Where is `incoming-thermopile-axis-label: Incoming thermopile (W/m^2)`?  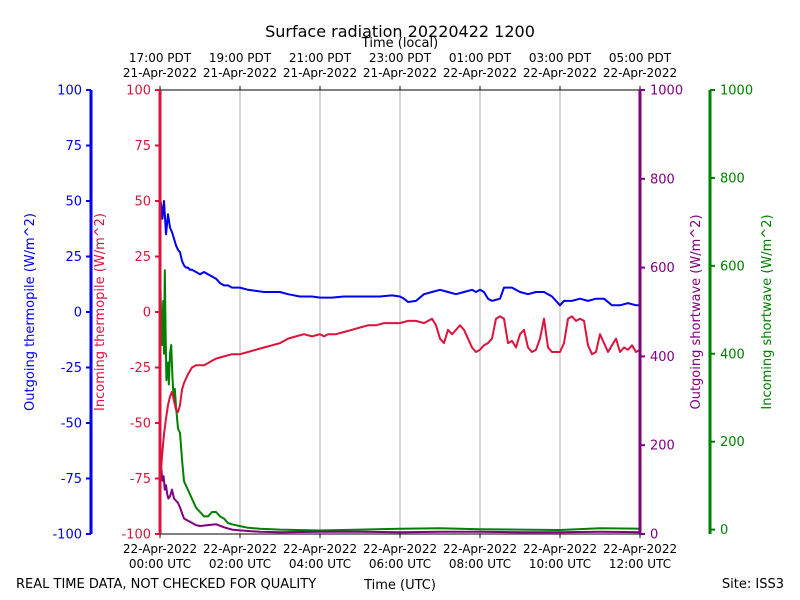 incoming-thermopile-axis-label: Incoming thermopile (W/m^2) is located at coordinates (100, 312).